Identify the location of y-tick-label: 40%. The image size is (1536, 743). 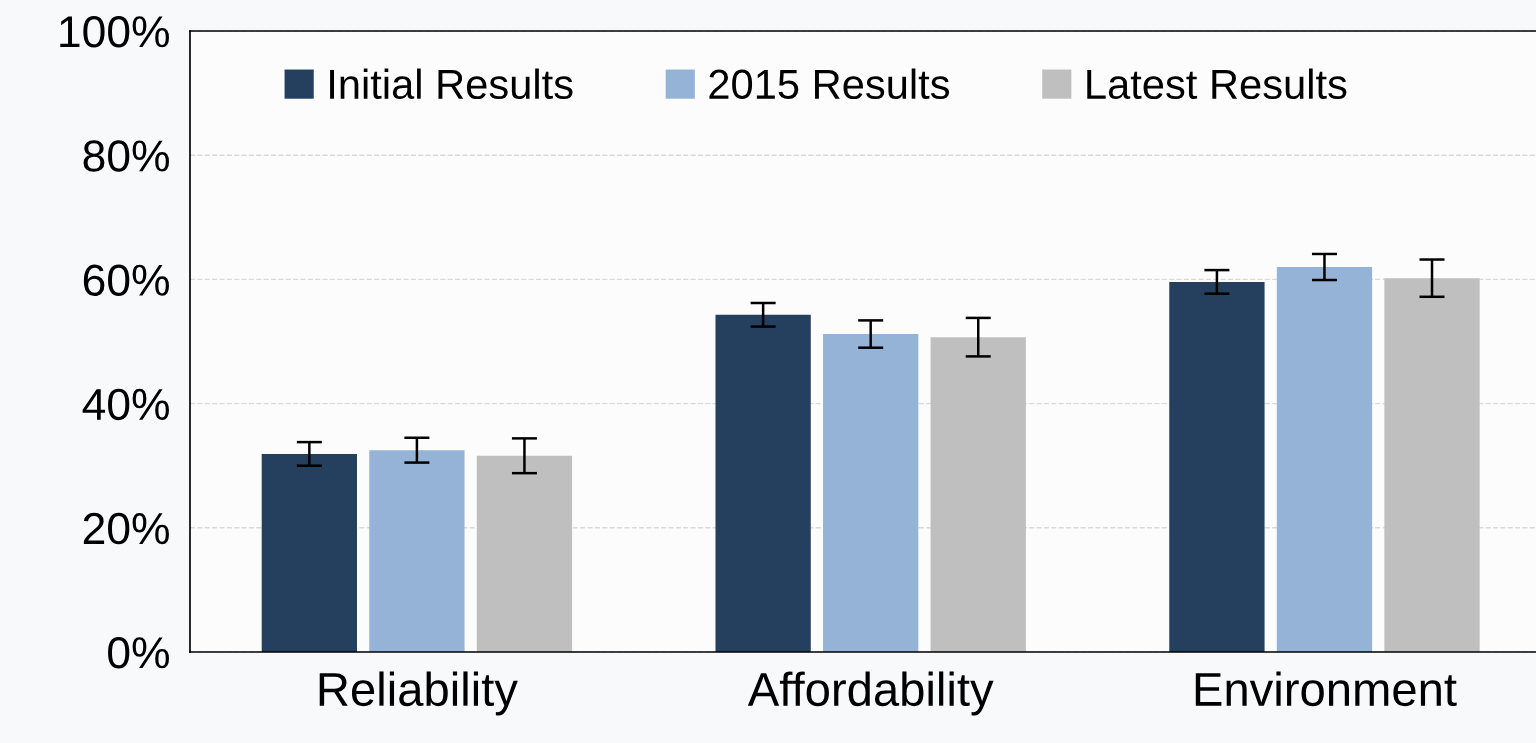
(125, 404).